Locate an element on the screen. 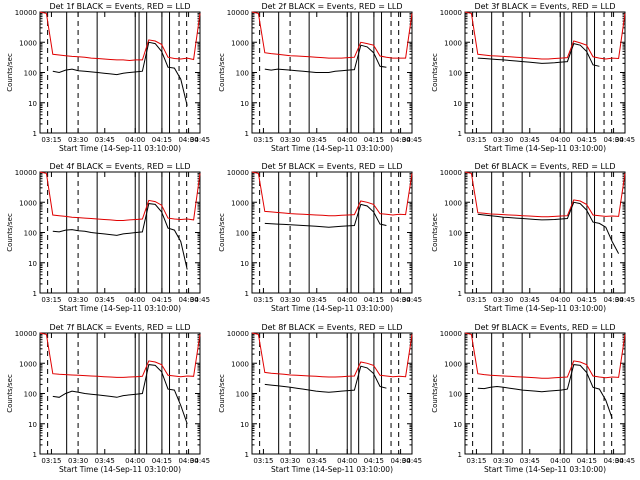 The width and height of the screenshot is (640, 480). panel-title: Det 9f BLACK = Events, RED = LLD is located at coordinates (544, 327).